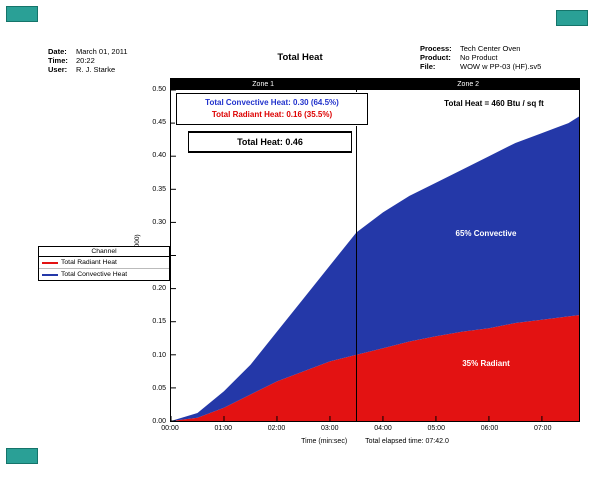  What do you see at coordinates (572, 18) in the screenshot?
I see `teal-chip-button-top-right` at bounding box center [572, 18].